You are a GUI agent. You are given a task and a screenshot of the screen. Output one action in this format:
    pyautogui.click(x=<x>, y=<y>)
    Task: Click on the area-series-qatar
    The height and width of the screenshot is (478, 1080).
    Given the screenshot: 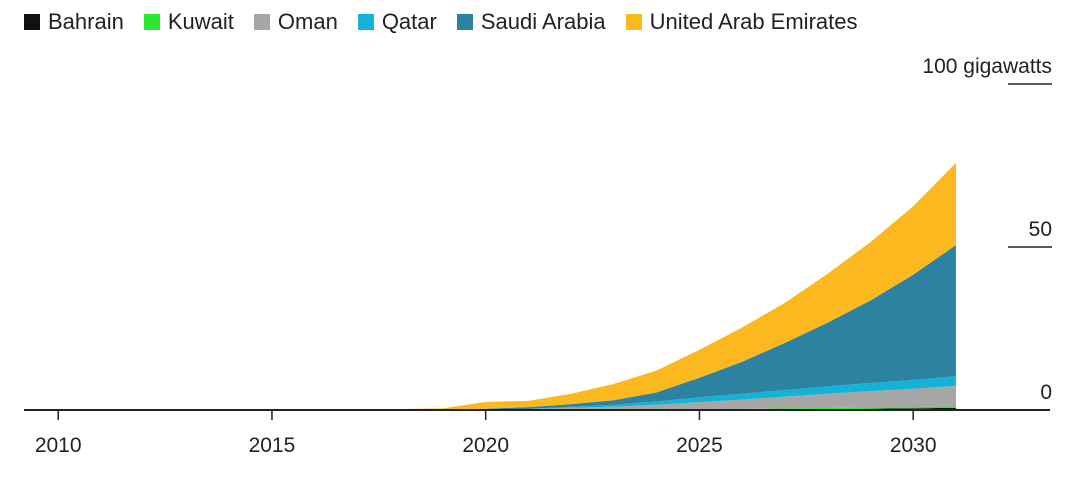 What is the action you would take?
    pyautogui.click(x=507, y=393)
    